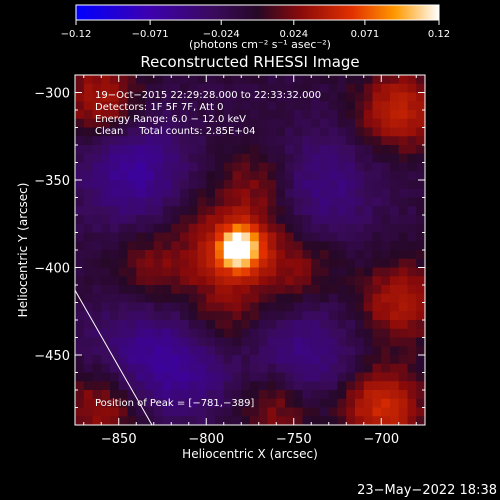 The width and height of the screenshot is (500, 500). What do you see at coordinates (206, 439) in the screenshot?
I see `x-tick-label: −800` at bounding box center [206, 439].